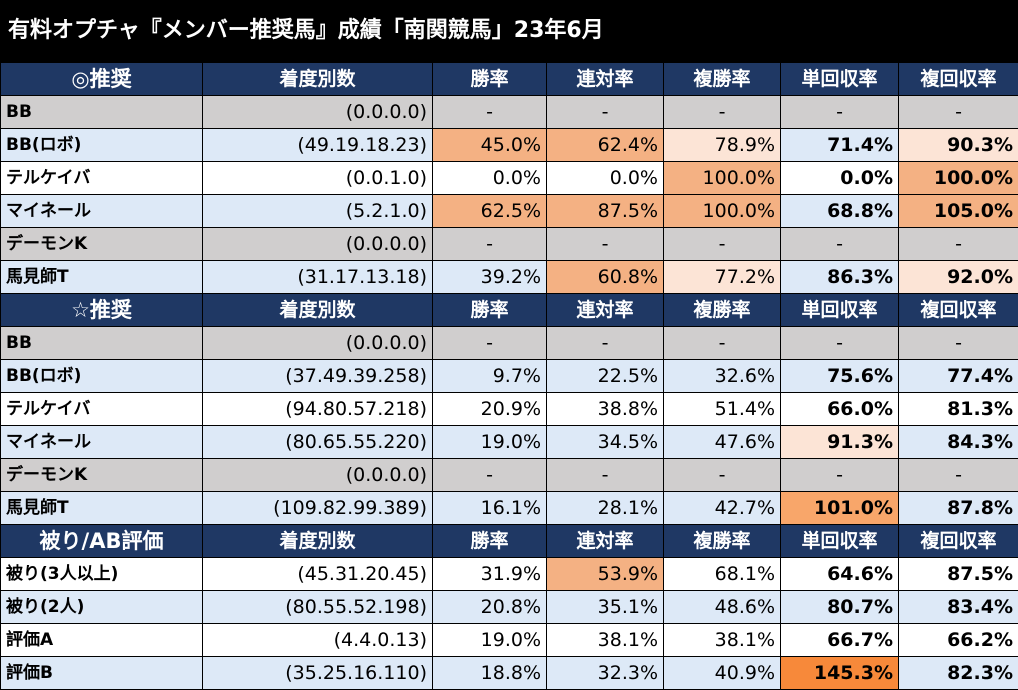 This screenshot has width=1018, height=690. What do you see at coordinates (318, 508) in the screenshot?
I see `row-record: (109.82.99.389)` at bounding box center [318, 508].